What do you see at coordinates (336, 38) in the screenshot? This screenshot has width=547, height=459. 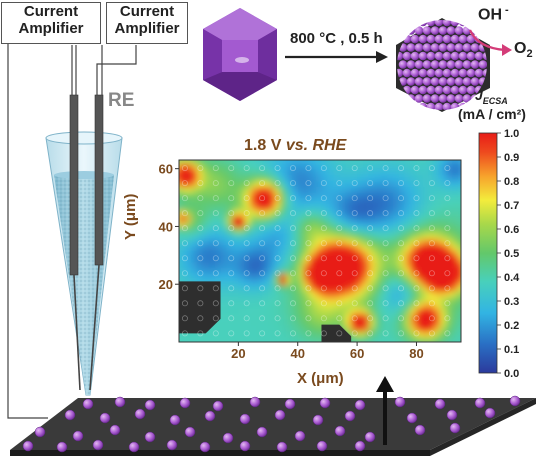 I see `reaction-condition: 800 °C , 0.5 h` at bounding box center [336, 38].